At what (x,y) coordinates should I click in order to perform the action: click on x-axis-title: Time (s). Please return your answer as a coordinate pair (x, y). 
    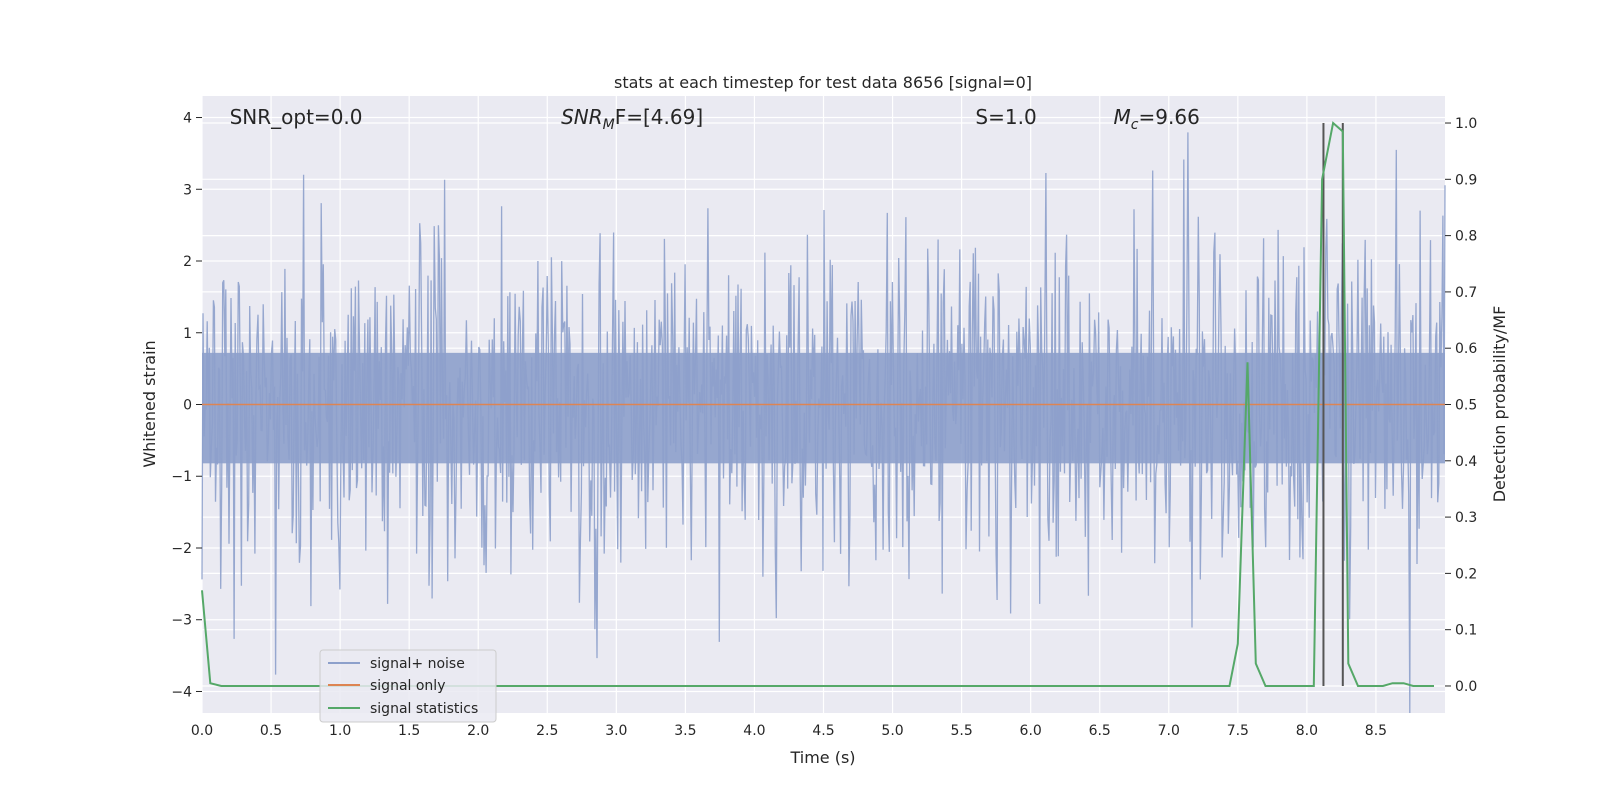
    Looking at the image, I should click on (822, 757).